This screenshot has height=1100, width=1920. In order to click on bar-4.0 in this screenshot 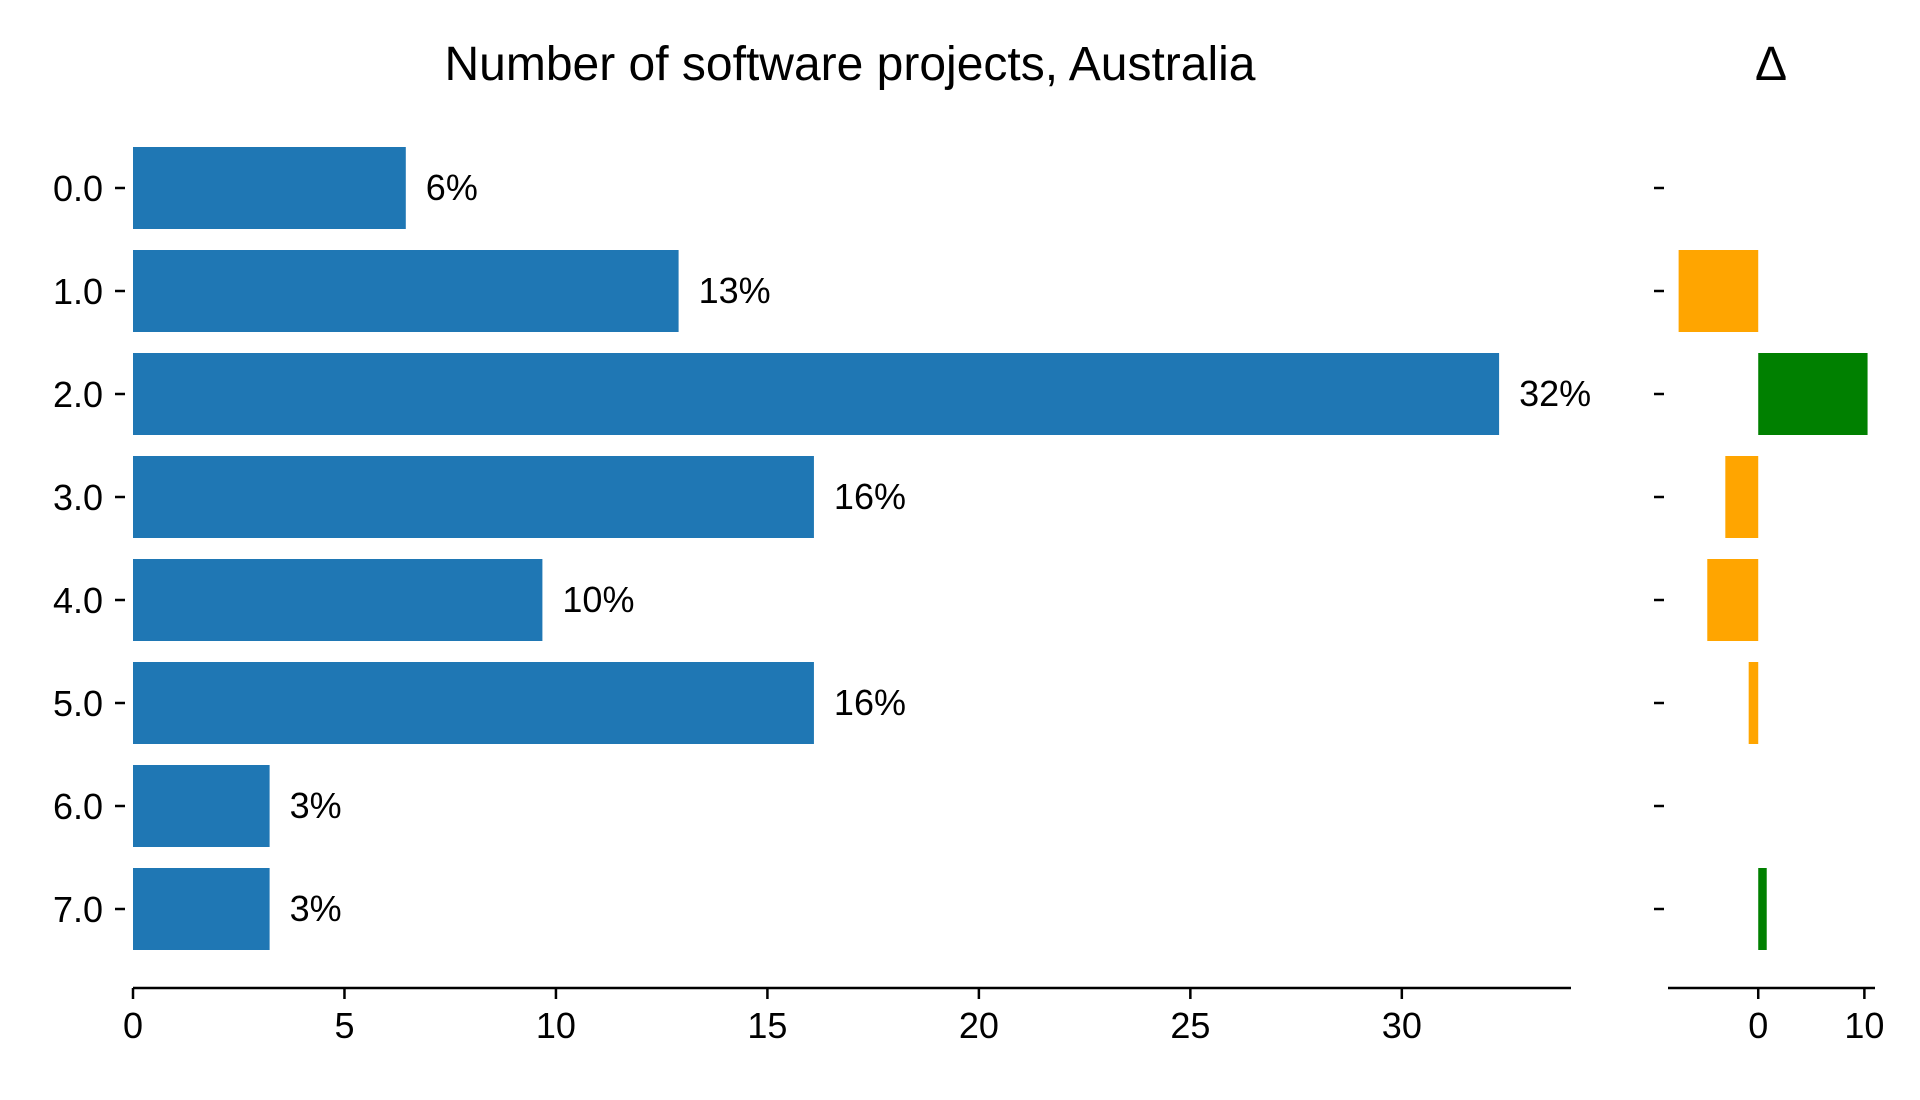, I will do `click(338, 600)`.